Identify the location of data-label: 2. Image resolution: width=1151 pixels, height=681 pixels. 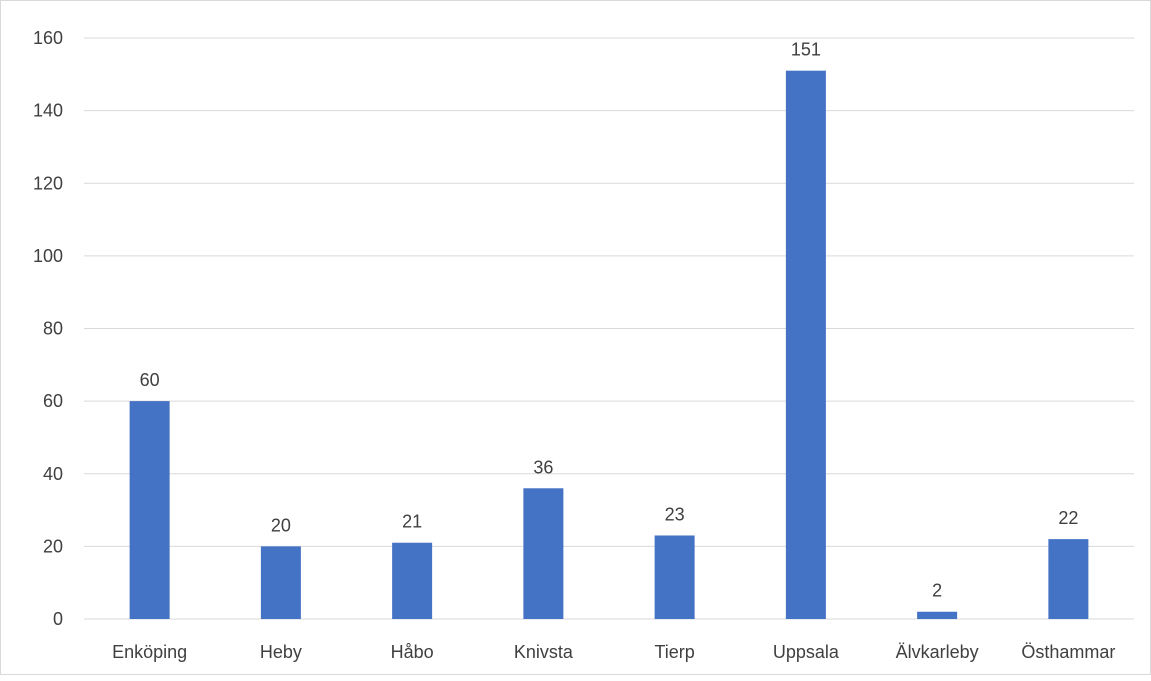
(937, 591).